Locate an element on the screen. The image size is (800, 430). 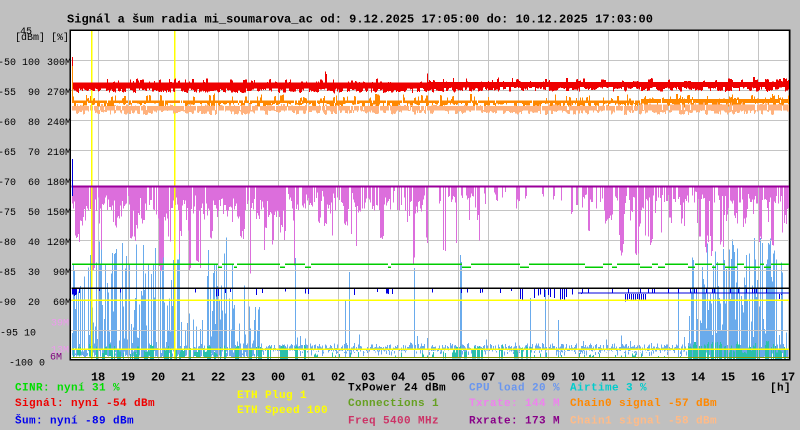
svg-text: 22 is located at coordinates (218, 378).